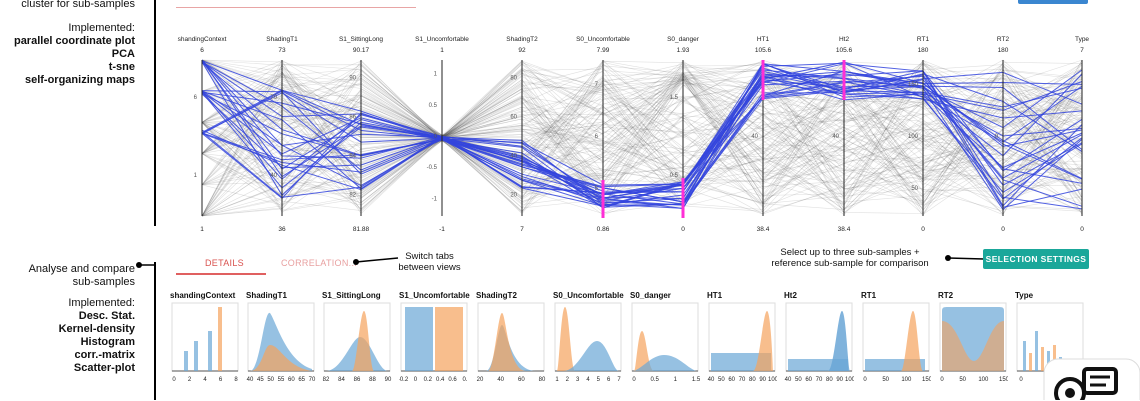 The width and height of the screenshot is (1140, 401). I want to click on axis-1: ShadingT1 73 36 70 40, so click(282, 134).